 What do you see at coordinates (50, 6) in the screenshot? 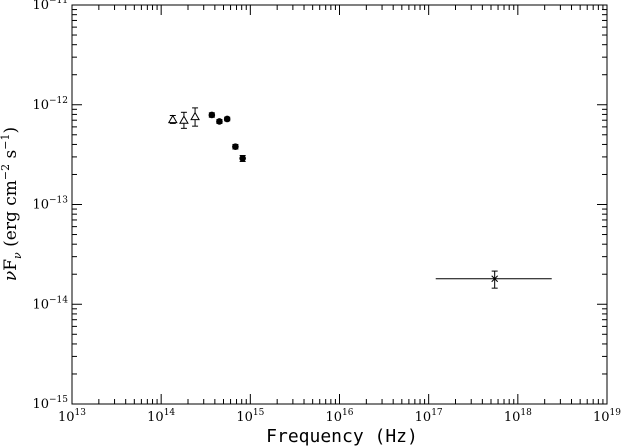
I see `y-tick-label: 10−11` at bounding box center [50, 6].